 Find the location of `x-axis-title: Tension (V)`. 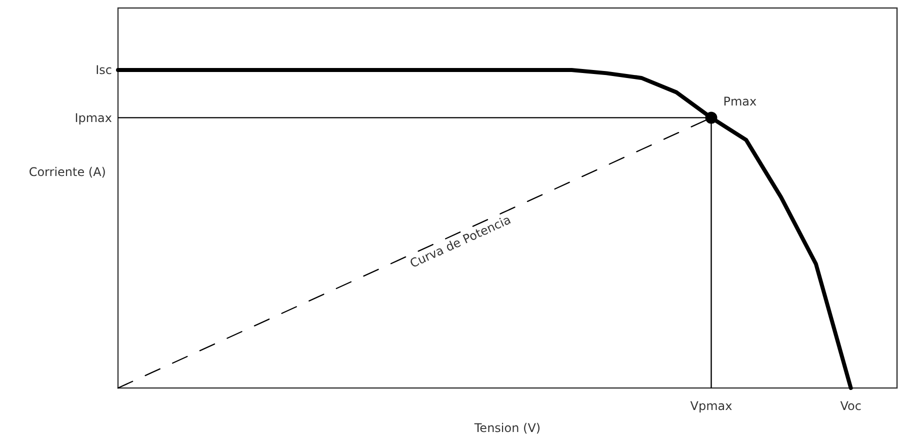

x-axis-title: Tension (V) is located at coordinates (507, 428).